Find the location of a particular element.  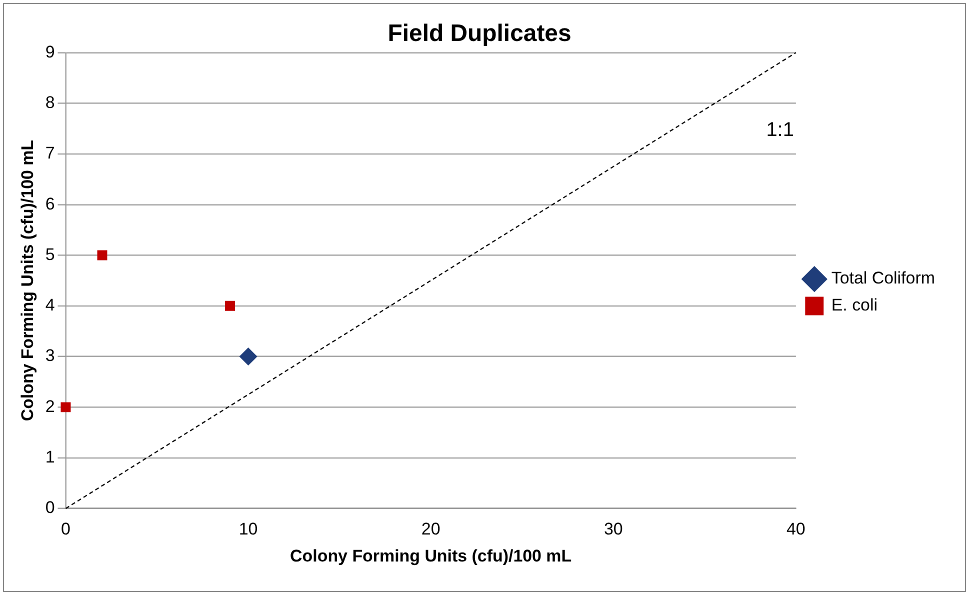

y-tick-label: 9 is located at coordinates (50, 52).